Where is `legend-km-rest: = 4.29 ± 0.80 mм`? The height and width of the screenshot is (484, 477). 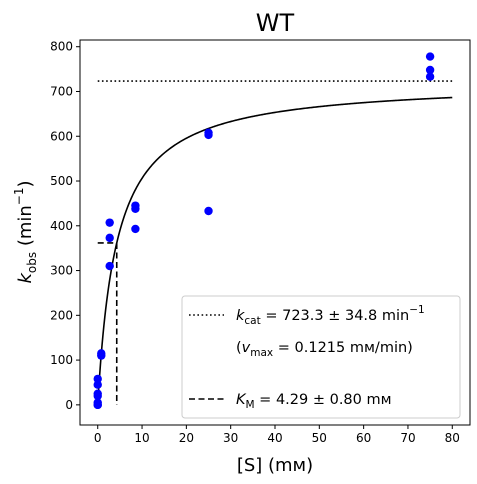
legend-km-rest: = 4.29 ± 0.80 mм is located at coordinates (323, 400).